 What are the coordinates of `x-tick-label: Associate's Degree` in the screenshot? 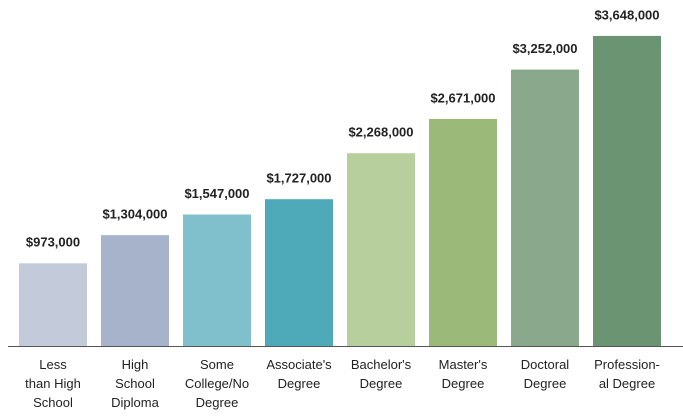 It's located at (299, 374).